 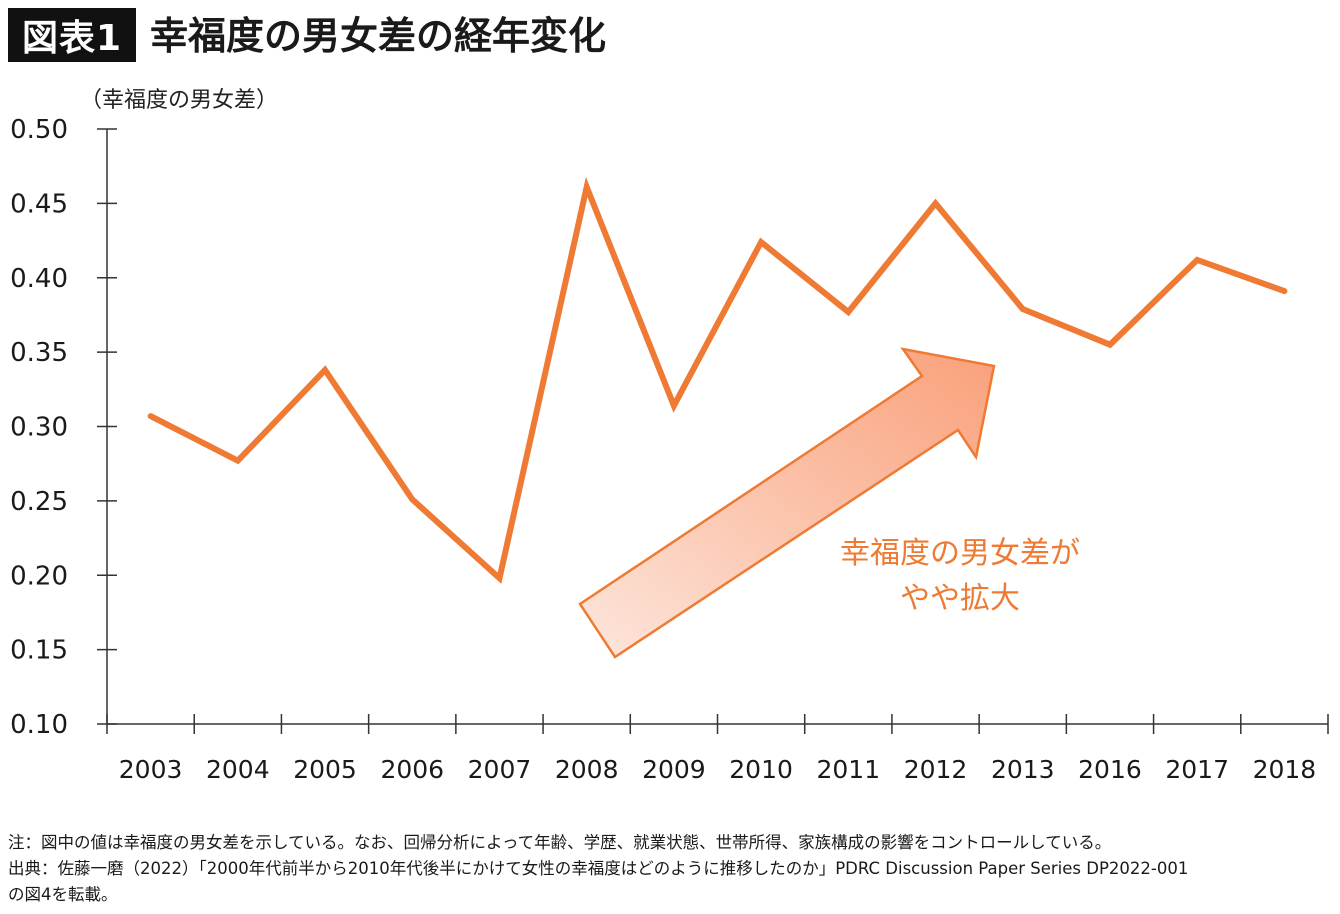 I want to click on annotation-line-1: 幸福度の男女差が, so click(x=960, y=553).